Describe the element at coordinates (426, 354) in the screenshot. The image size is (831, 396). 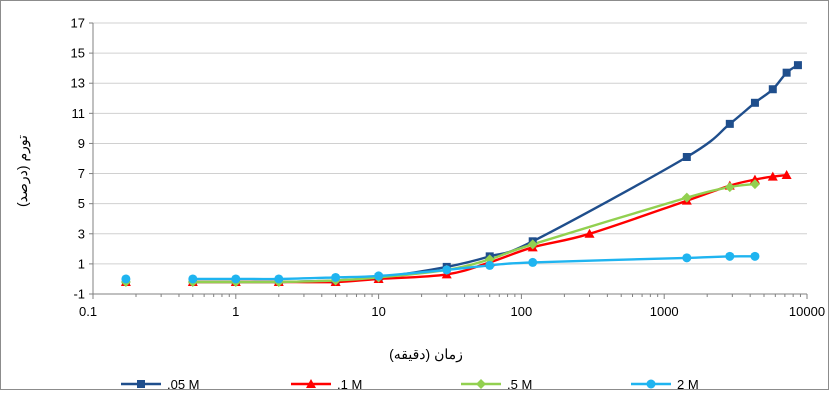
I see `x-axis-label: زمان (دقیقه)` at that location.